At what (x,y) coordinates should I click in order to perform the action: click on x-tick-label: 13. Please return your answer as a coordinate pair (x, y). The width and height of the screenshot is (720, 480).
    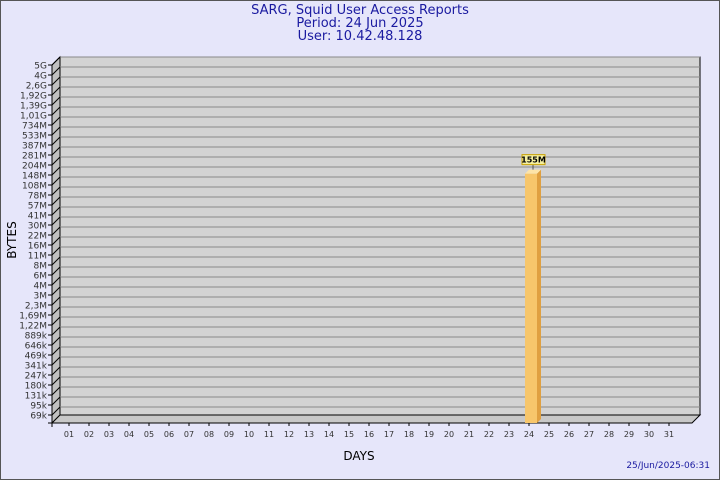
    Looking at the image, I should click on (309, 434).